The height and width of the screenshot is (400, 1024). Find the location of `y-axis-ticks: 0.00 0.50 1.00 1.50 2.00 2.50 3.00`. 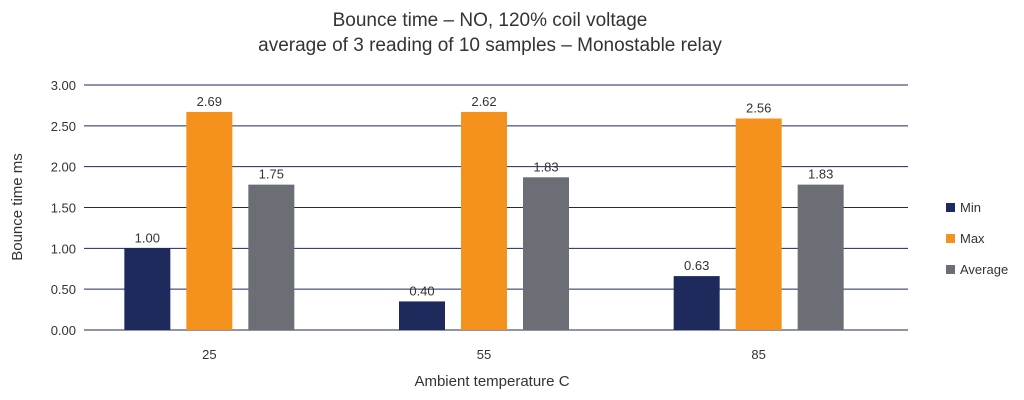

y-axis-ticks: 0.00 0.50 1.00 1.50 2.00 2.50 3.00 is located at coordinates (63, 208).